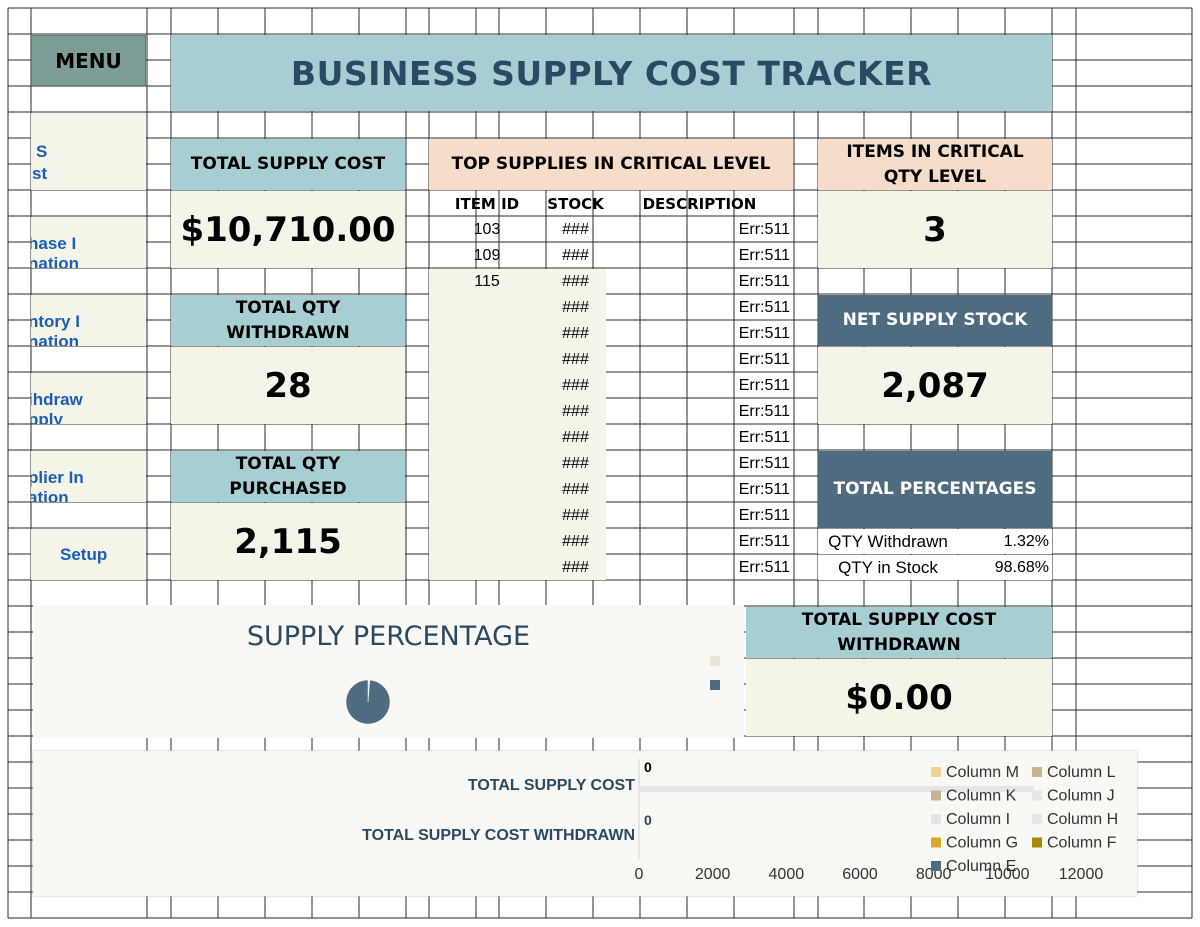 The image size is (1200, 927). Describe the element at coordinates (288, 229) in the screenshot. I see `total-supply-cost-value: $10,710.00` at that location.